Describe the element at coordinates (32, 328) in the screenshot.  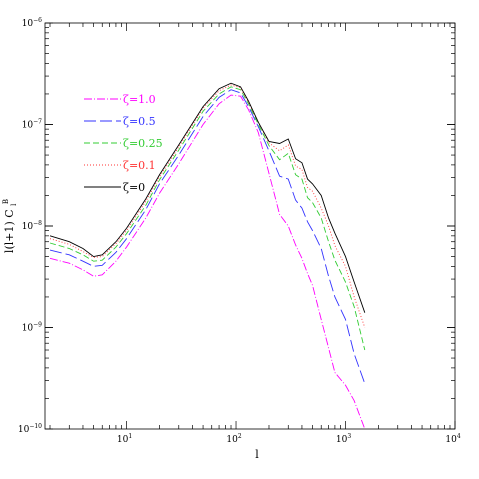
I see `y-tick-label: 10⁻⁹` at that location.